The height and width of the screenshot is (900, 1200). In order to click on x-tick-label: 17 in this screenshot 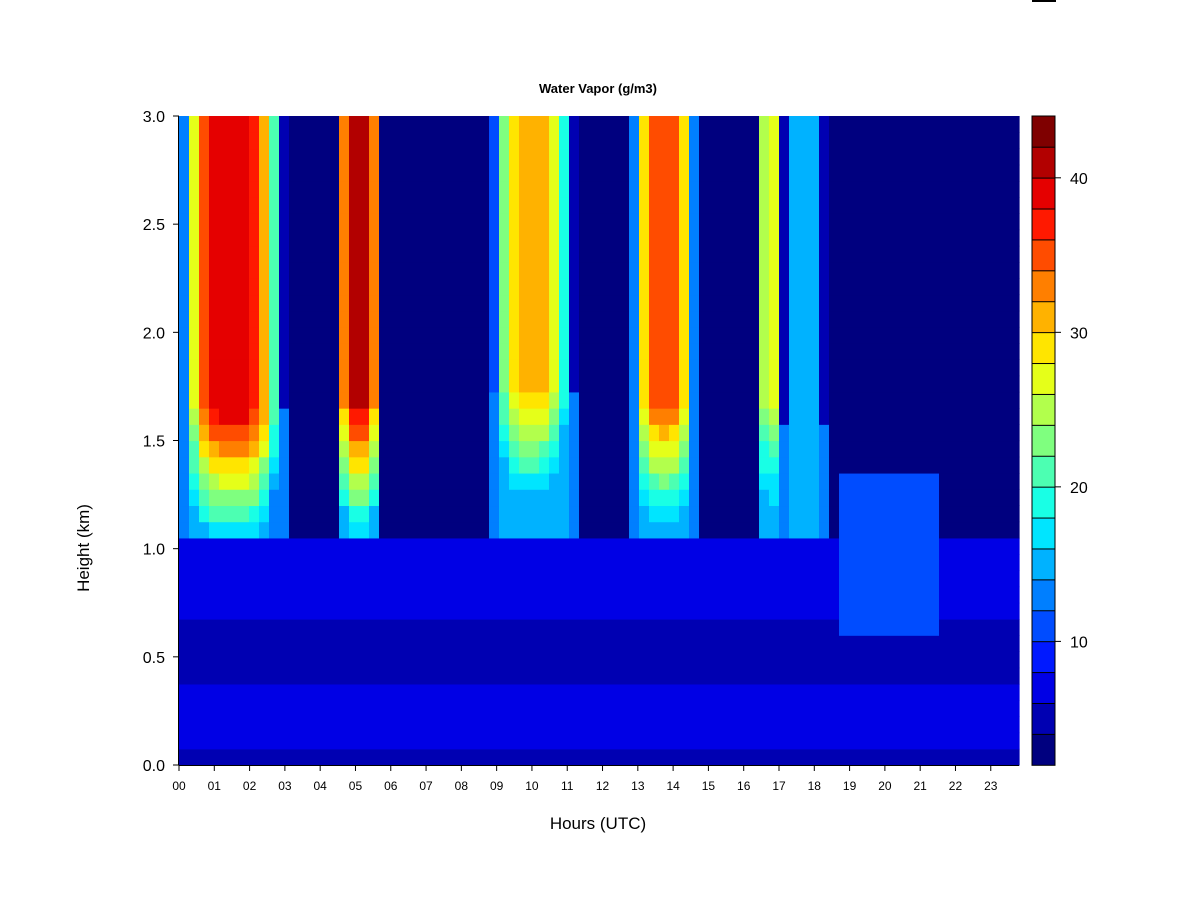, I will do `click(779, 786)`.